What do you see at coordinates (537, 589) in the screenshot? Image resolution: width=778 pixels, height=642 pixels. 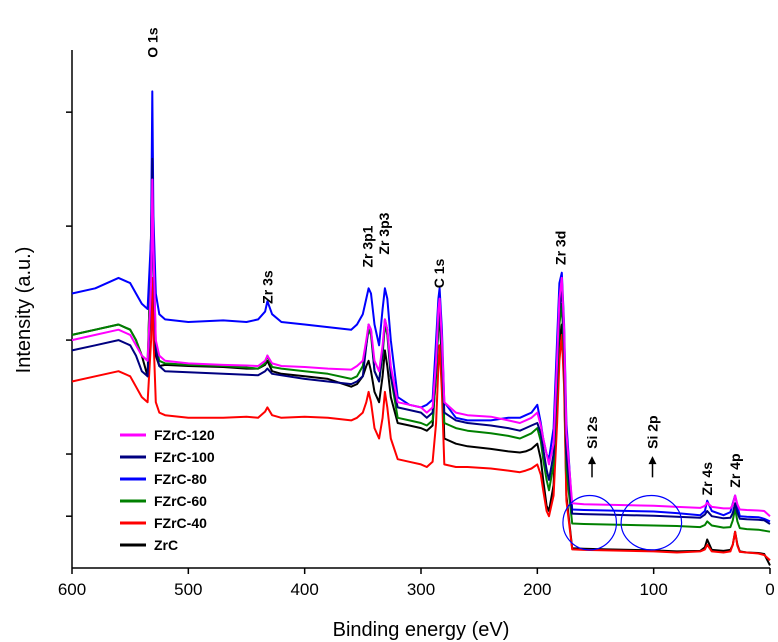 I see `x-tick-label: 200` at bounding box center [537, 589].